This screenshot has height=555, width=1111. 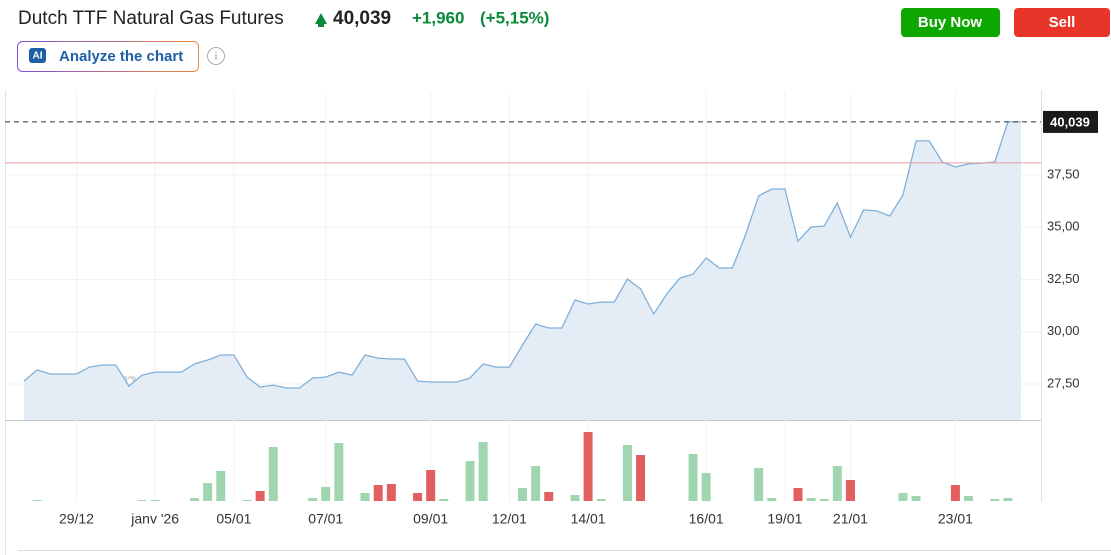 I want to click on ai-badge, so click(x=37, y=55).